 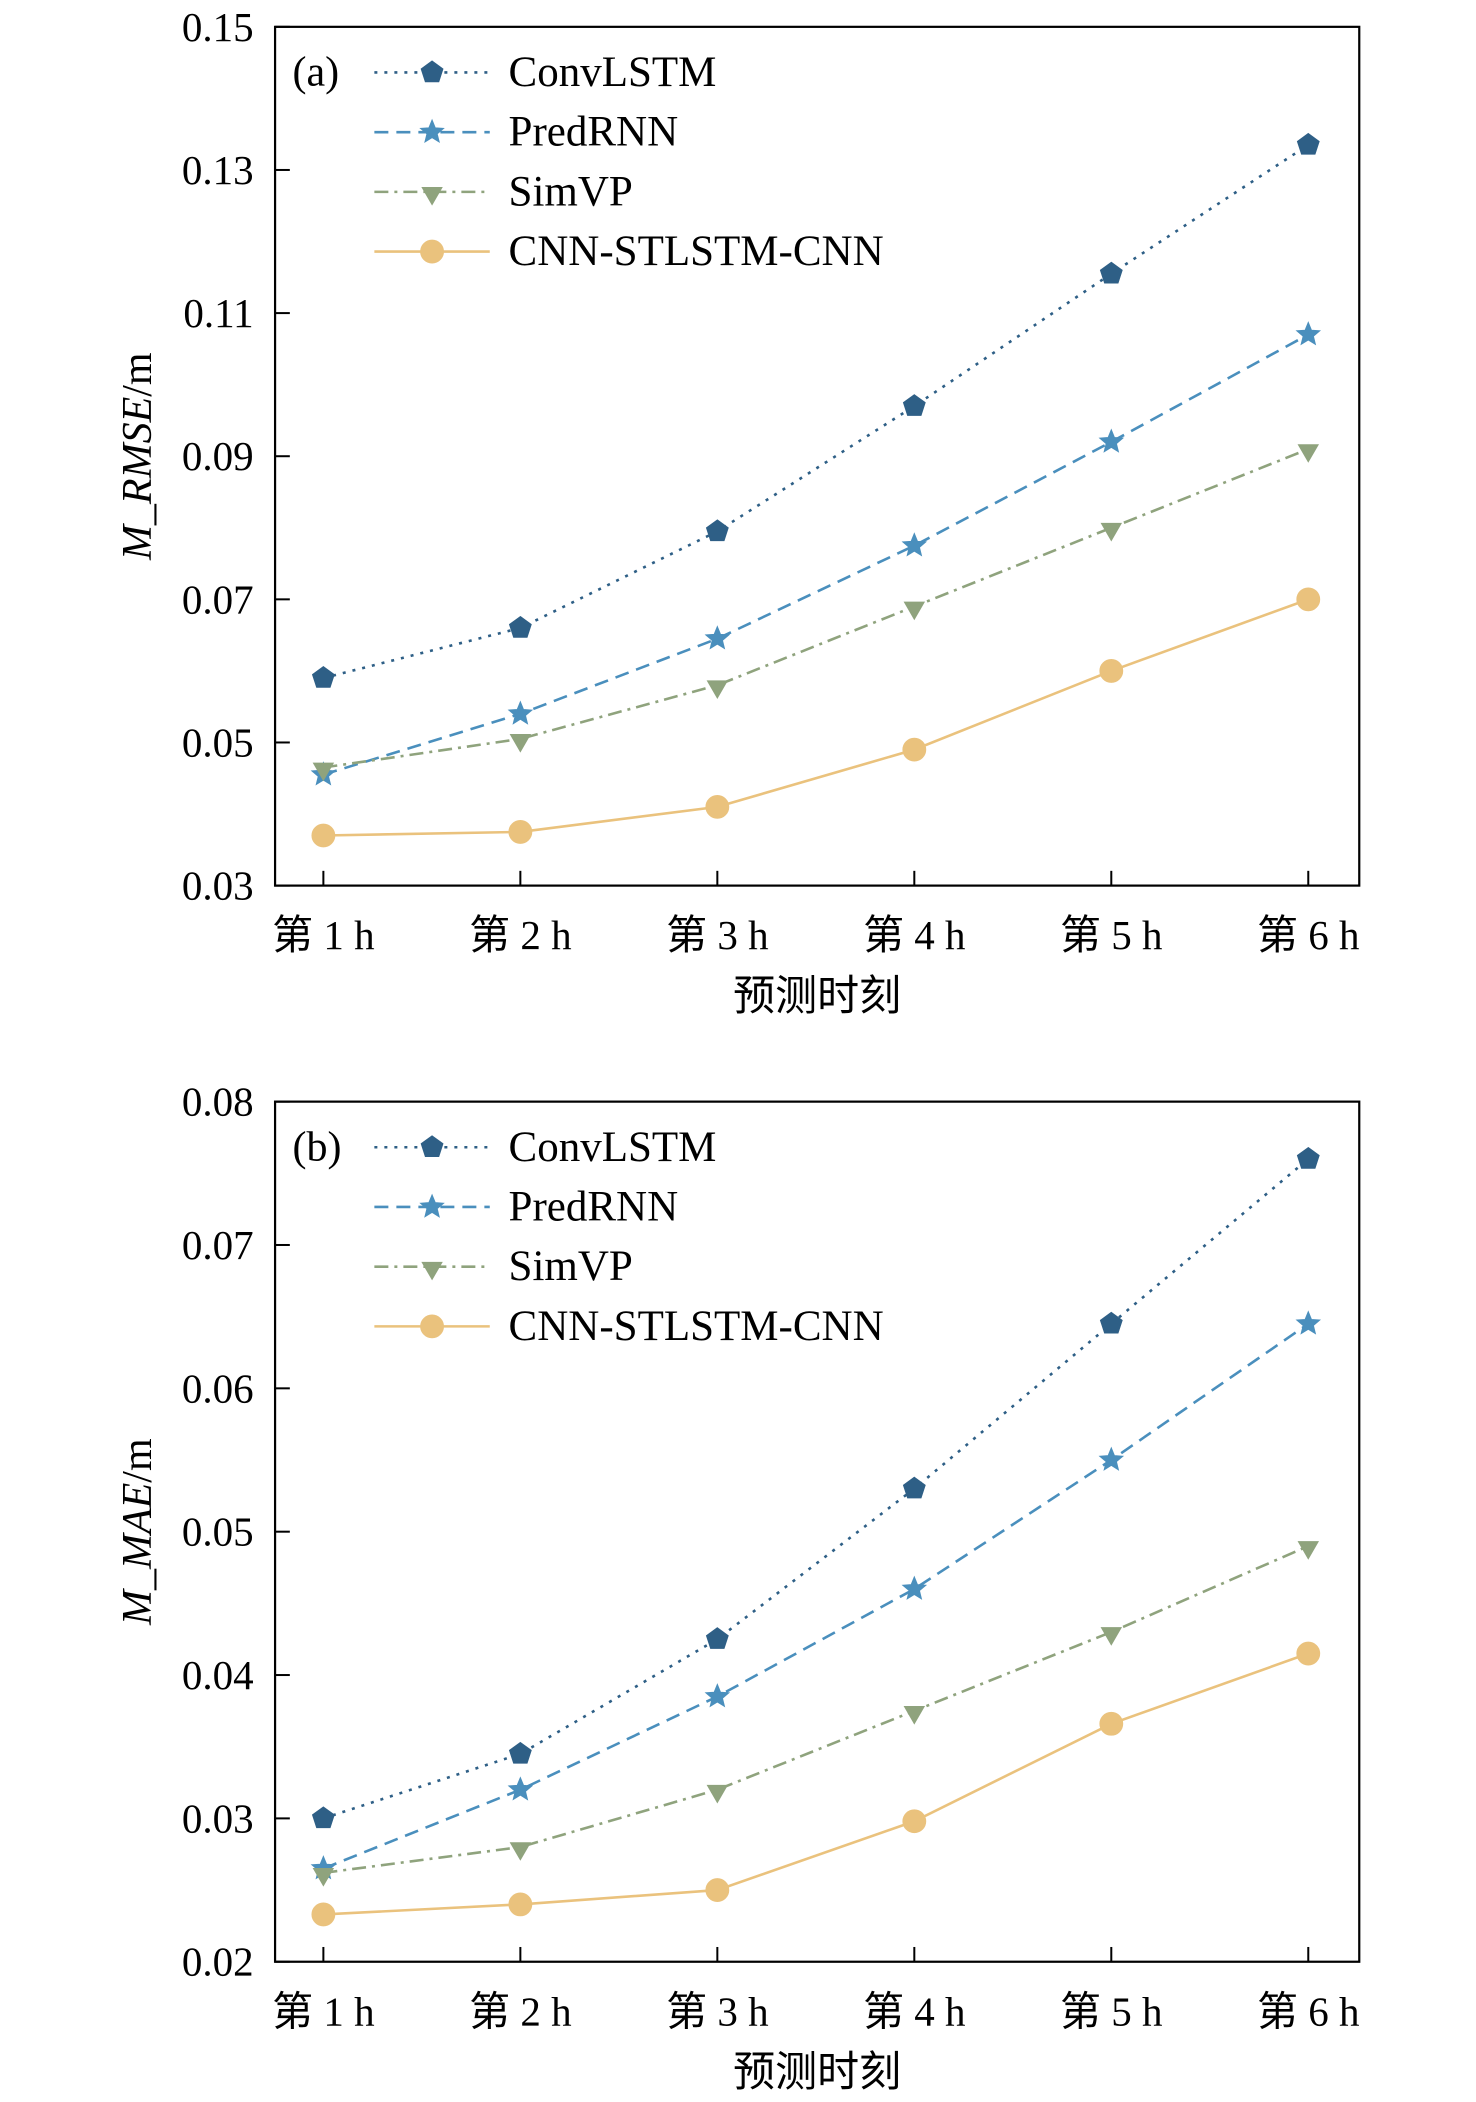 What do you see at coordinates (316, 72) in the screenshot?
I see `panel-label: (a)` at bounding box center [316, 72].